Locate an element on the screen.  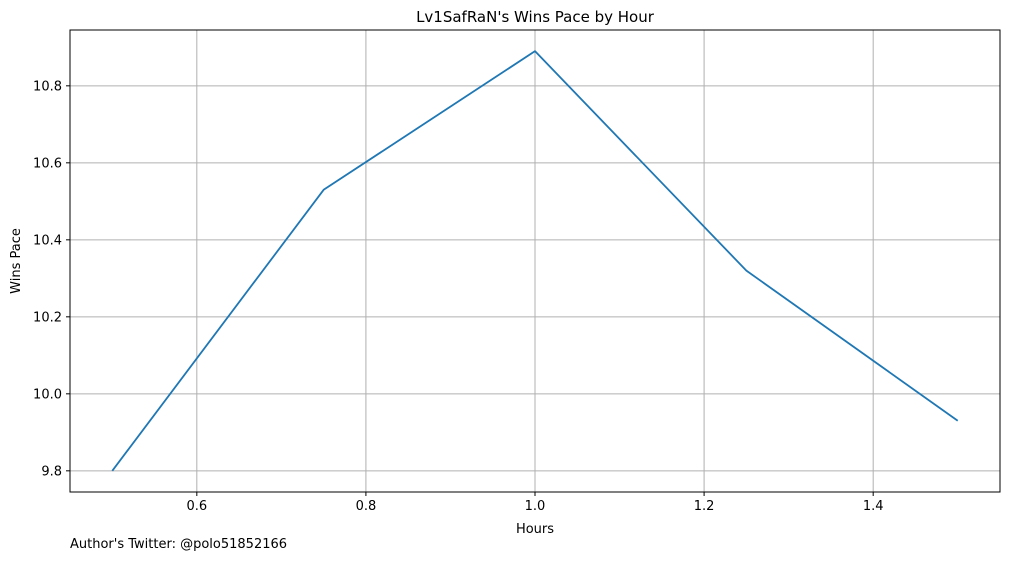
x-tick-label: 0.6 is located at coordinates (196, 506).